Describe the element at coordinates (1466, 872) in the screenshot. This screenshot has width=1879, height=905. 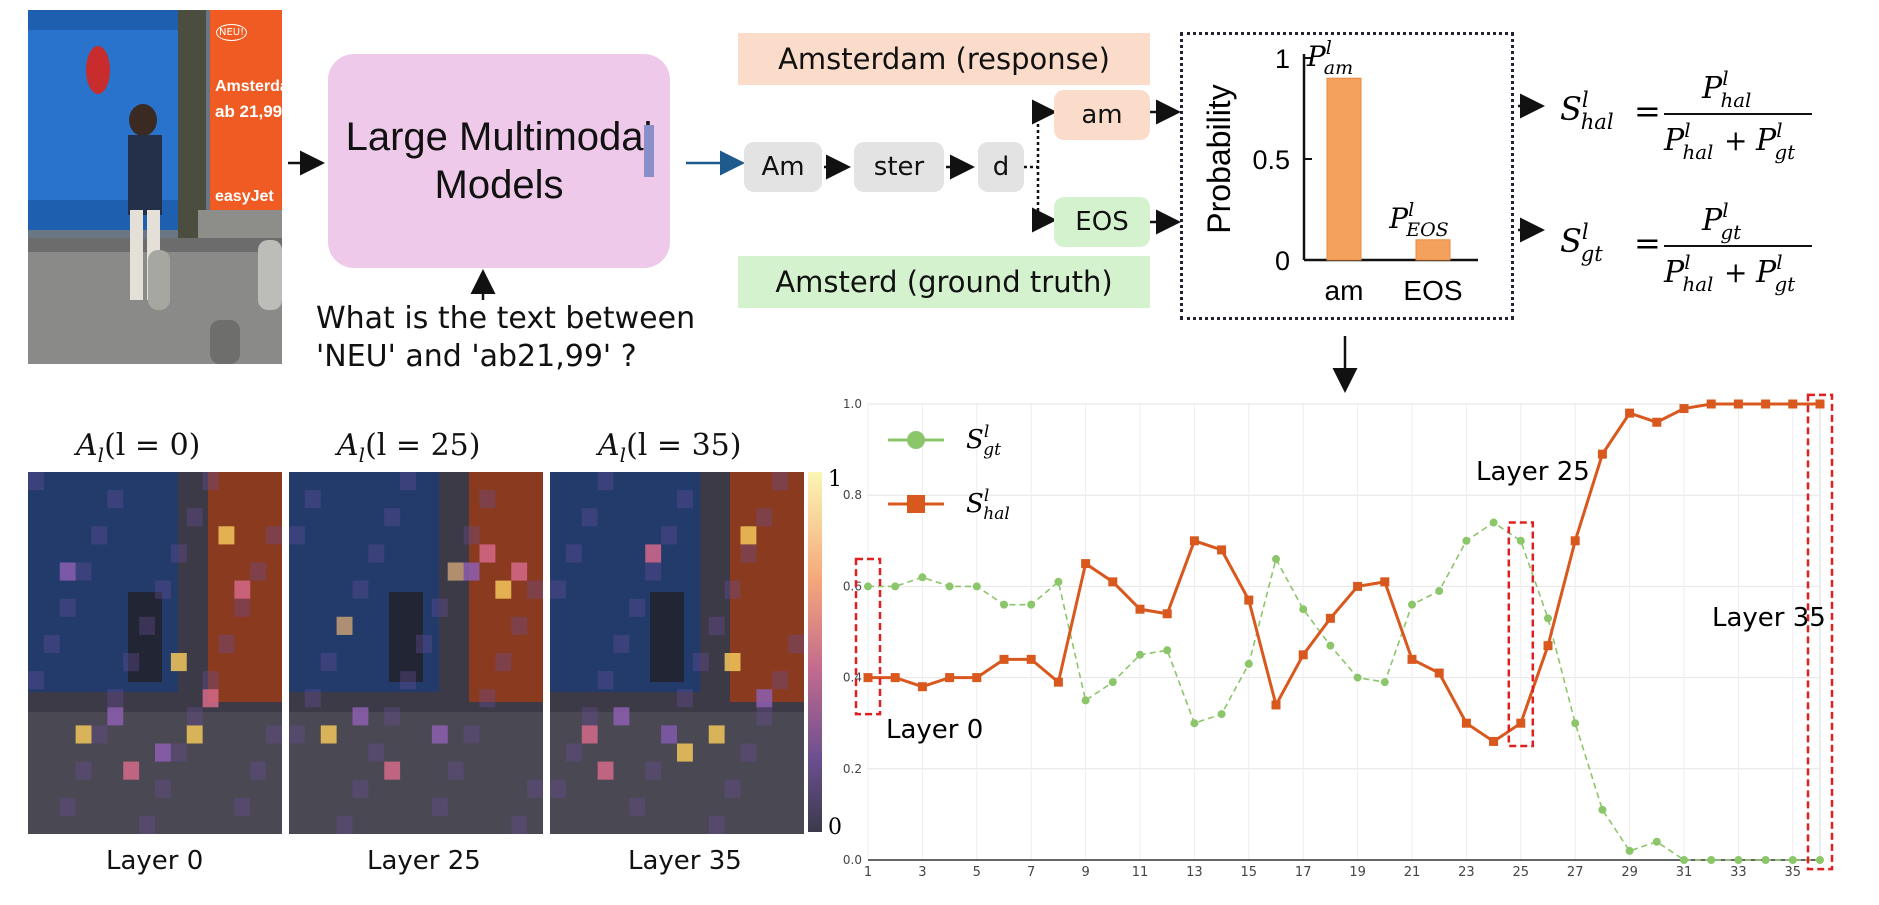
I see `line-x-tick: 23` at that location.